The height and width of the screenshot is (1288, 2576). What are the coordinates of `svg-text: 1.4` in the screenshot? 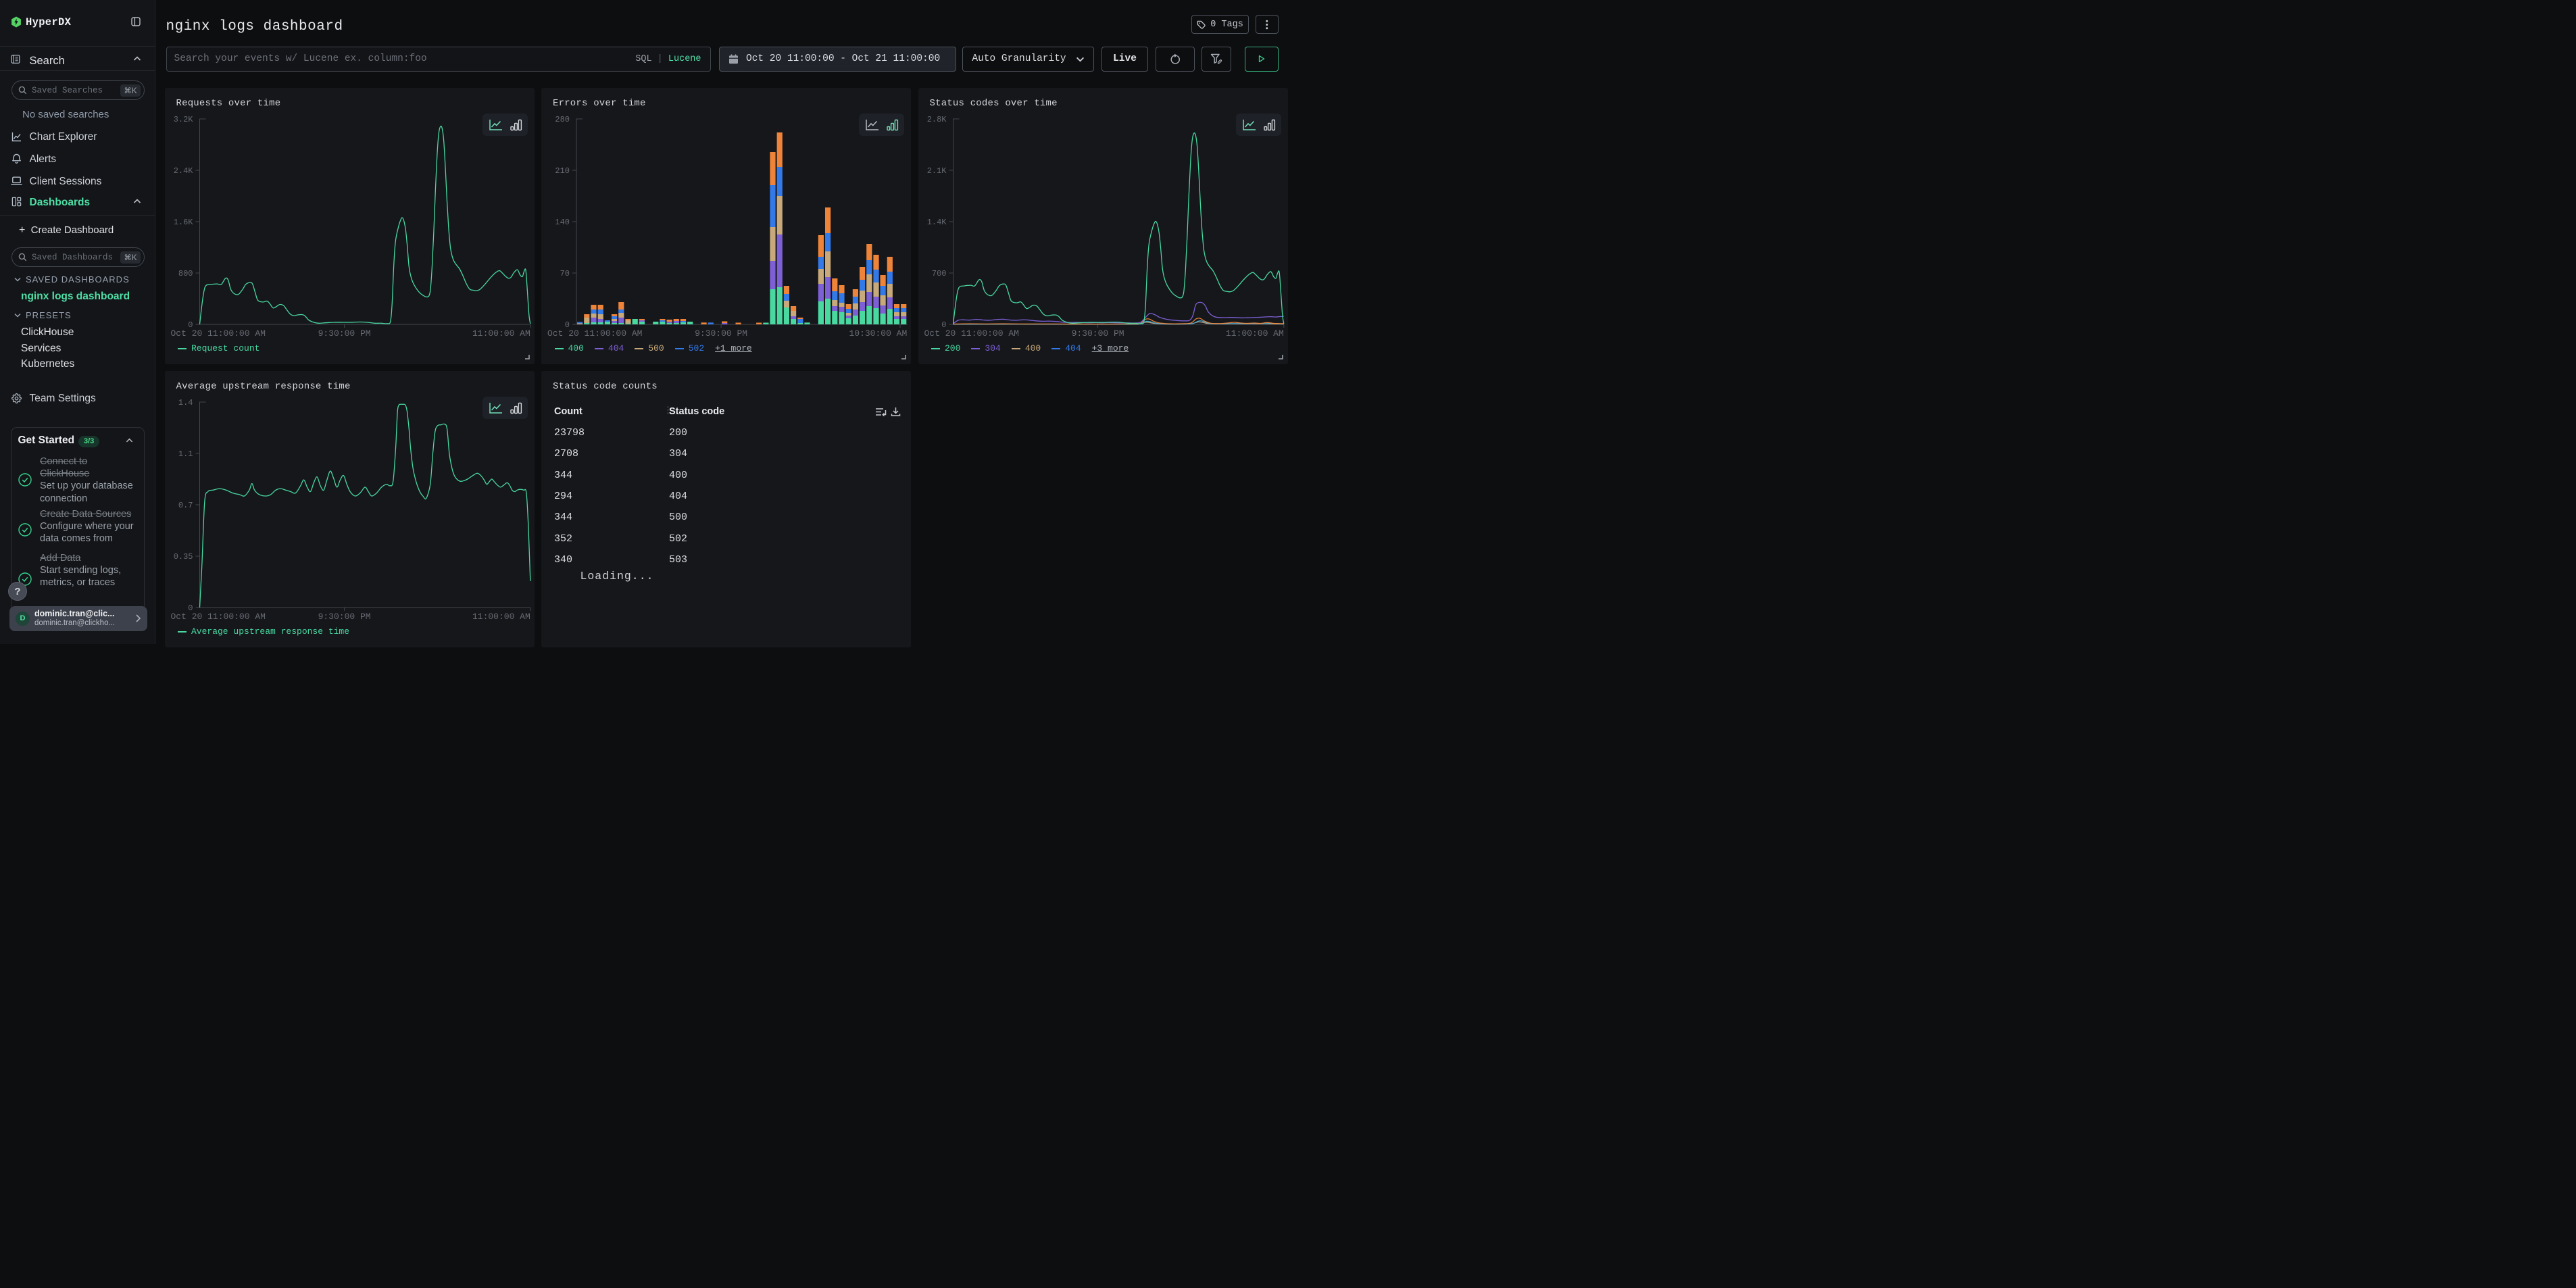 It's located at (185, 402).